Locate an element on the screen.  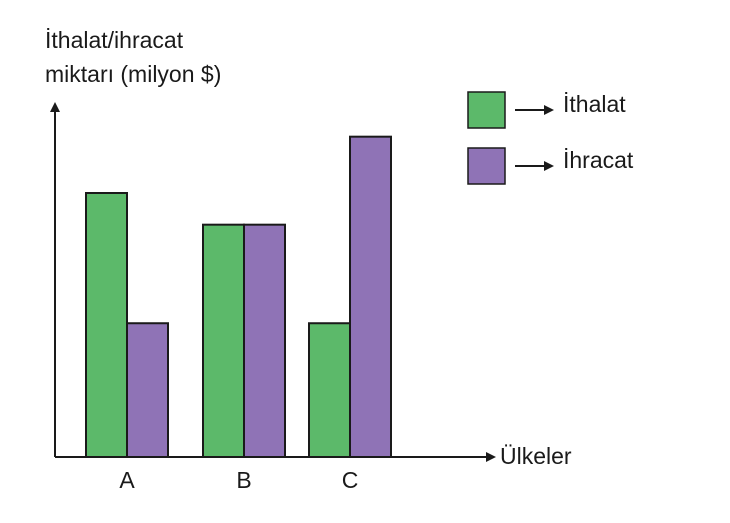
x-axis-label: Ülkeler is located at coordinates (536, 456).